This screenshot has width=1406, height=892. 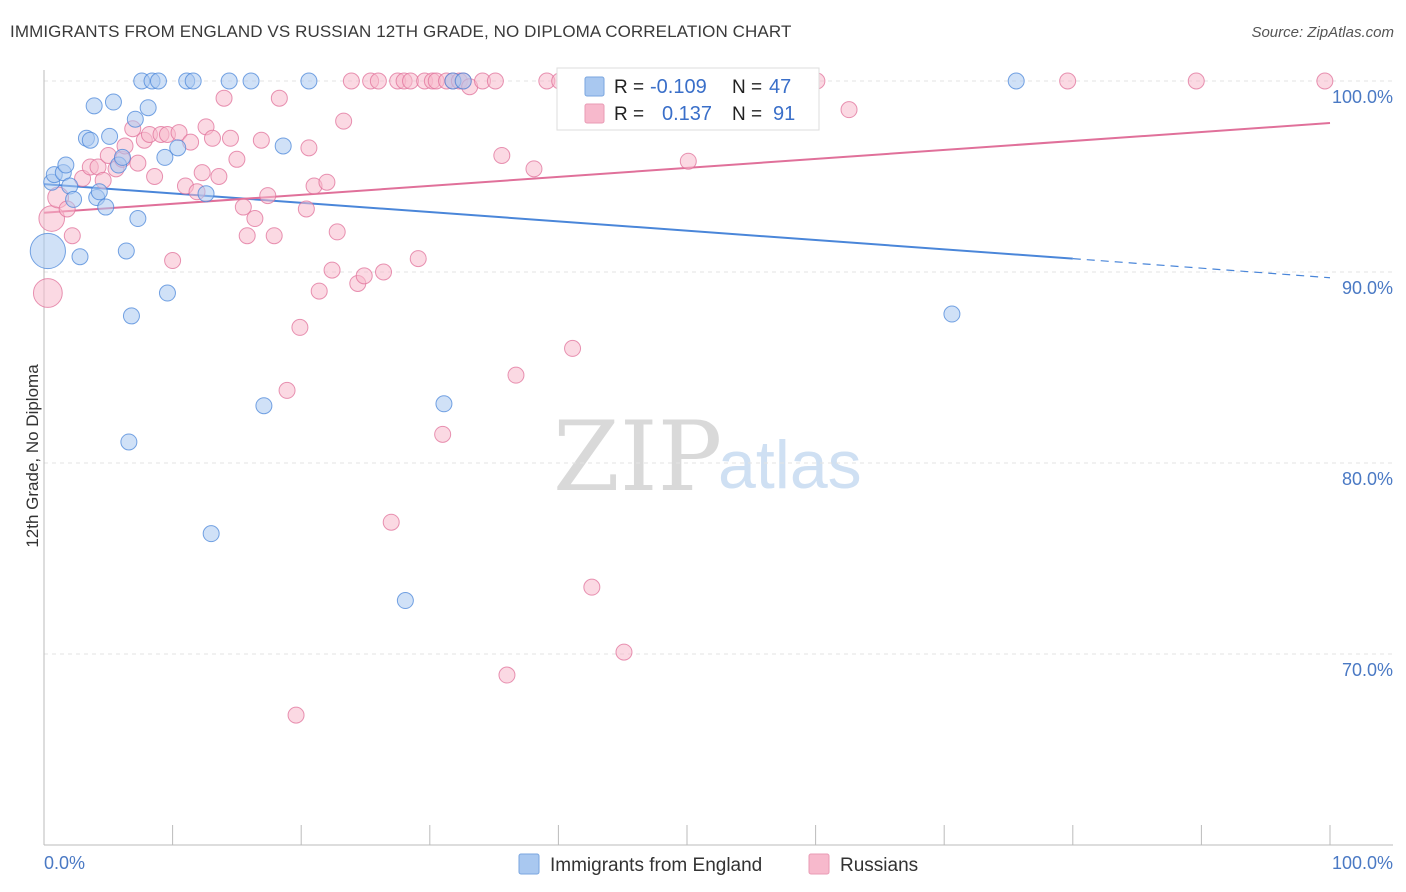 What do you see at coordinates (688, 99) in the screenshot?
I see `stats-legend: R = -0.109 N = 47 R = 0.137 N = 91` at bounding box center [688, 99].